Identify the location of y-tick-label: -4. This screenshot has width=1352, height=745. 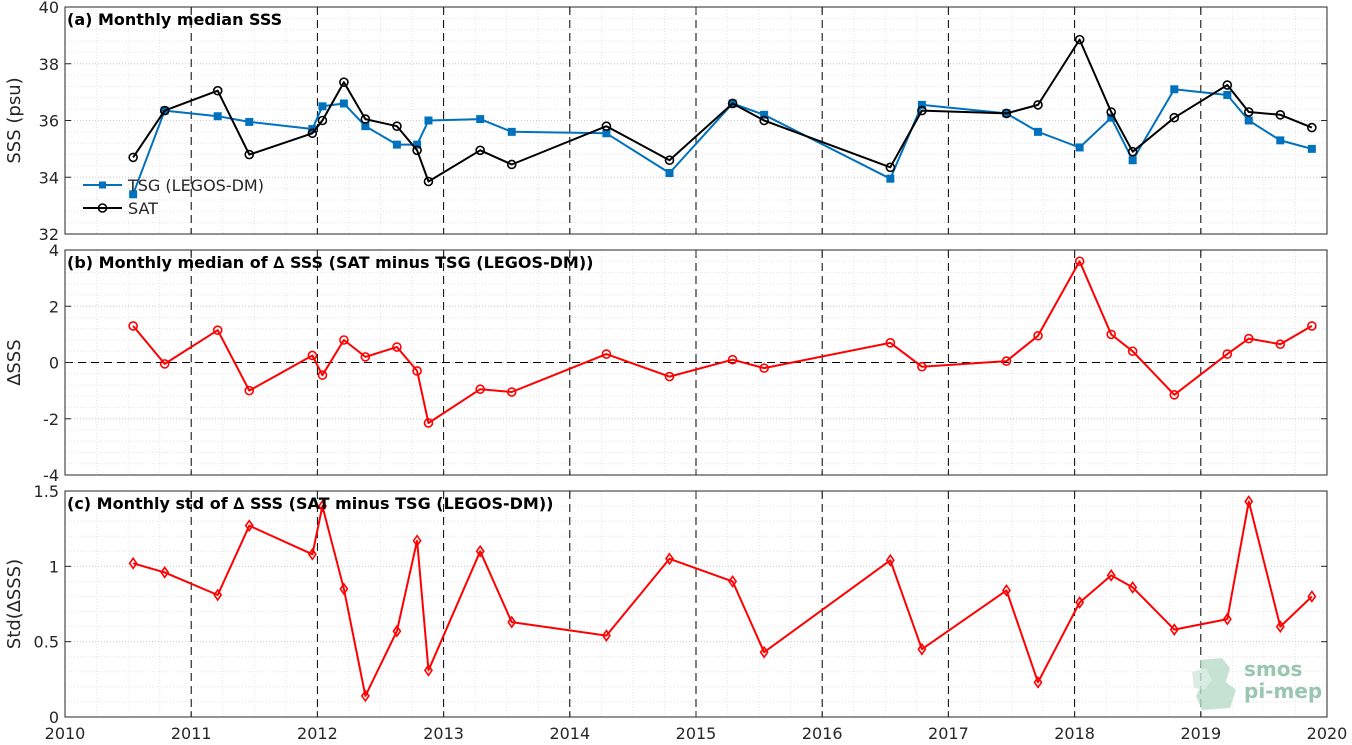
(51, 475).